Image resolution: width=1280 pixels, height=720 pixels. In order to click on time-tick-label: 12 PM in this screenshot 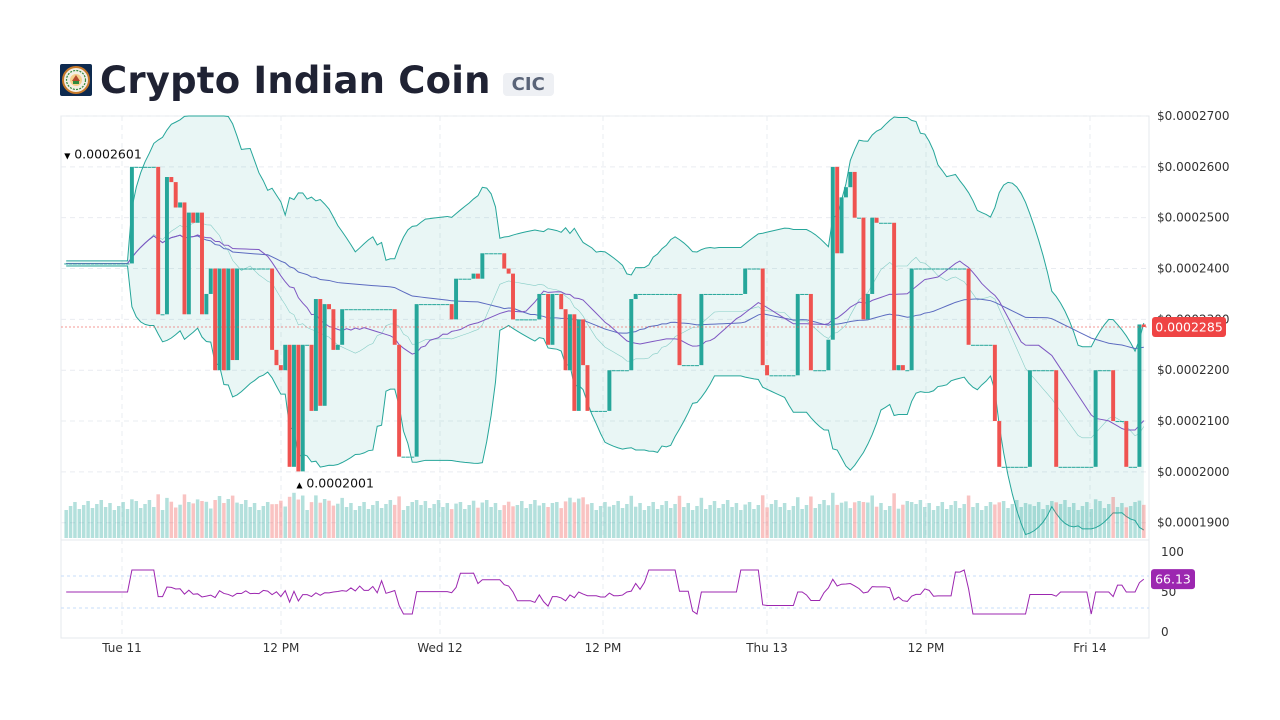, I will do `click(926, 648)`.